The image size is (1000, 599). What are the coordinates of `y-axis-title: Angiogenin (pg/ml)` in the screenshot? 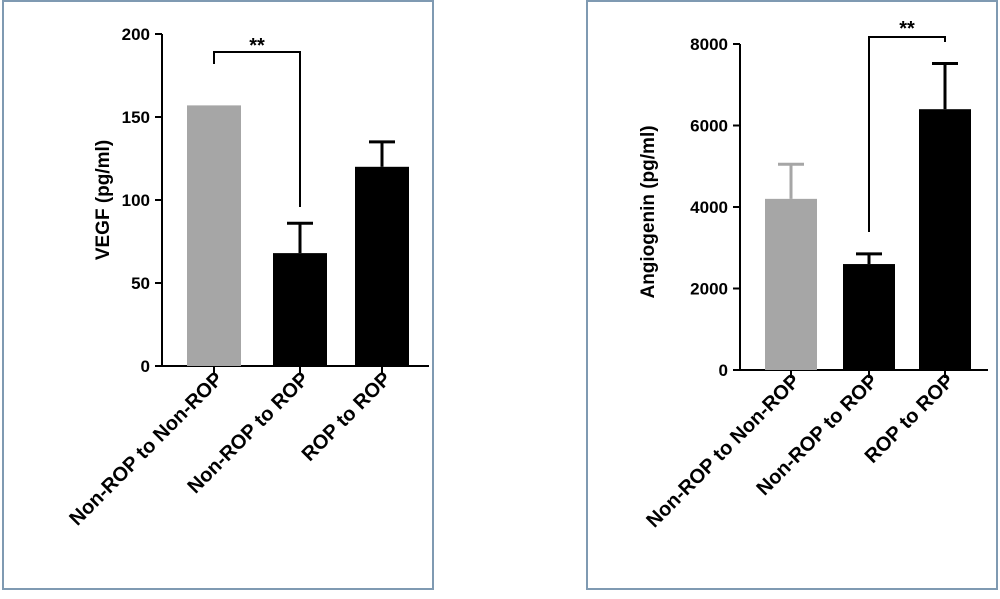 It's located at (648, 211).